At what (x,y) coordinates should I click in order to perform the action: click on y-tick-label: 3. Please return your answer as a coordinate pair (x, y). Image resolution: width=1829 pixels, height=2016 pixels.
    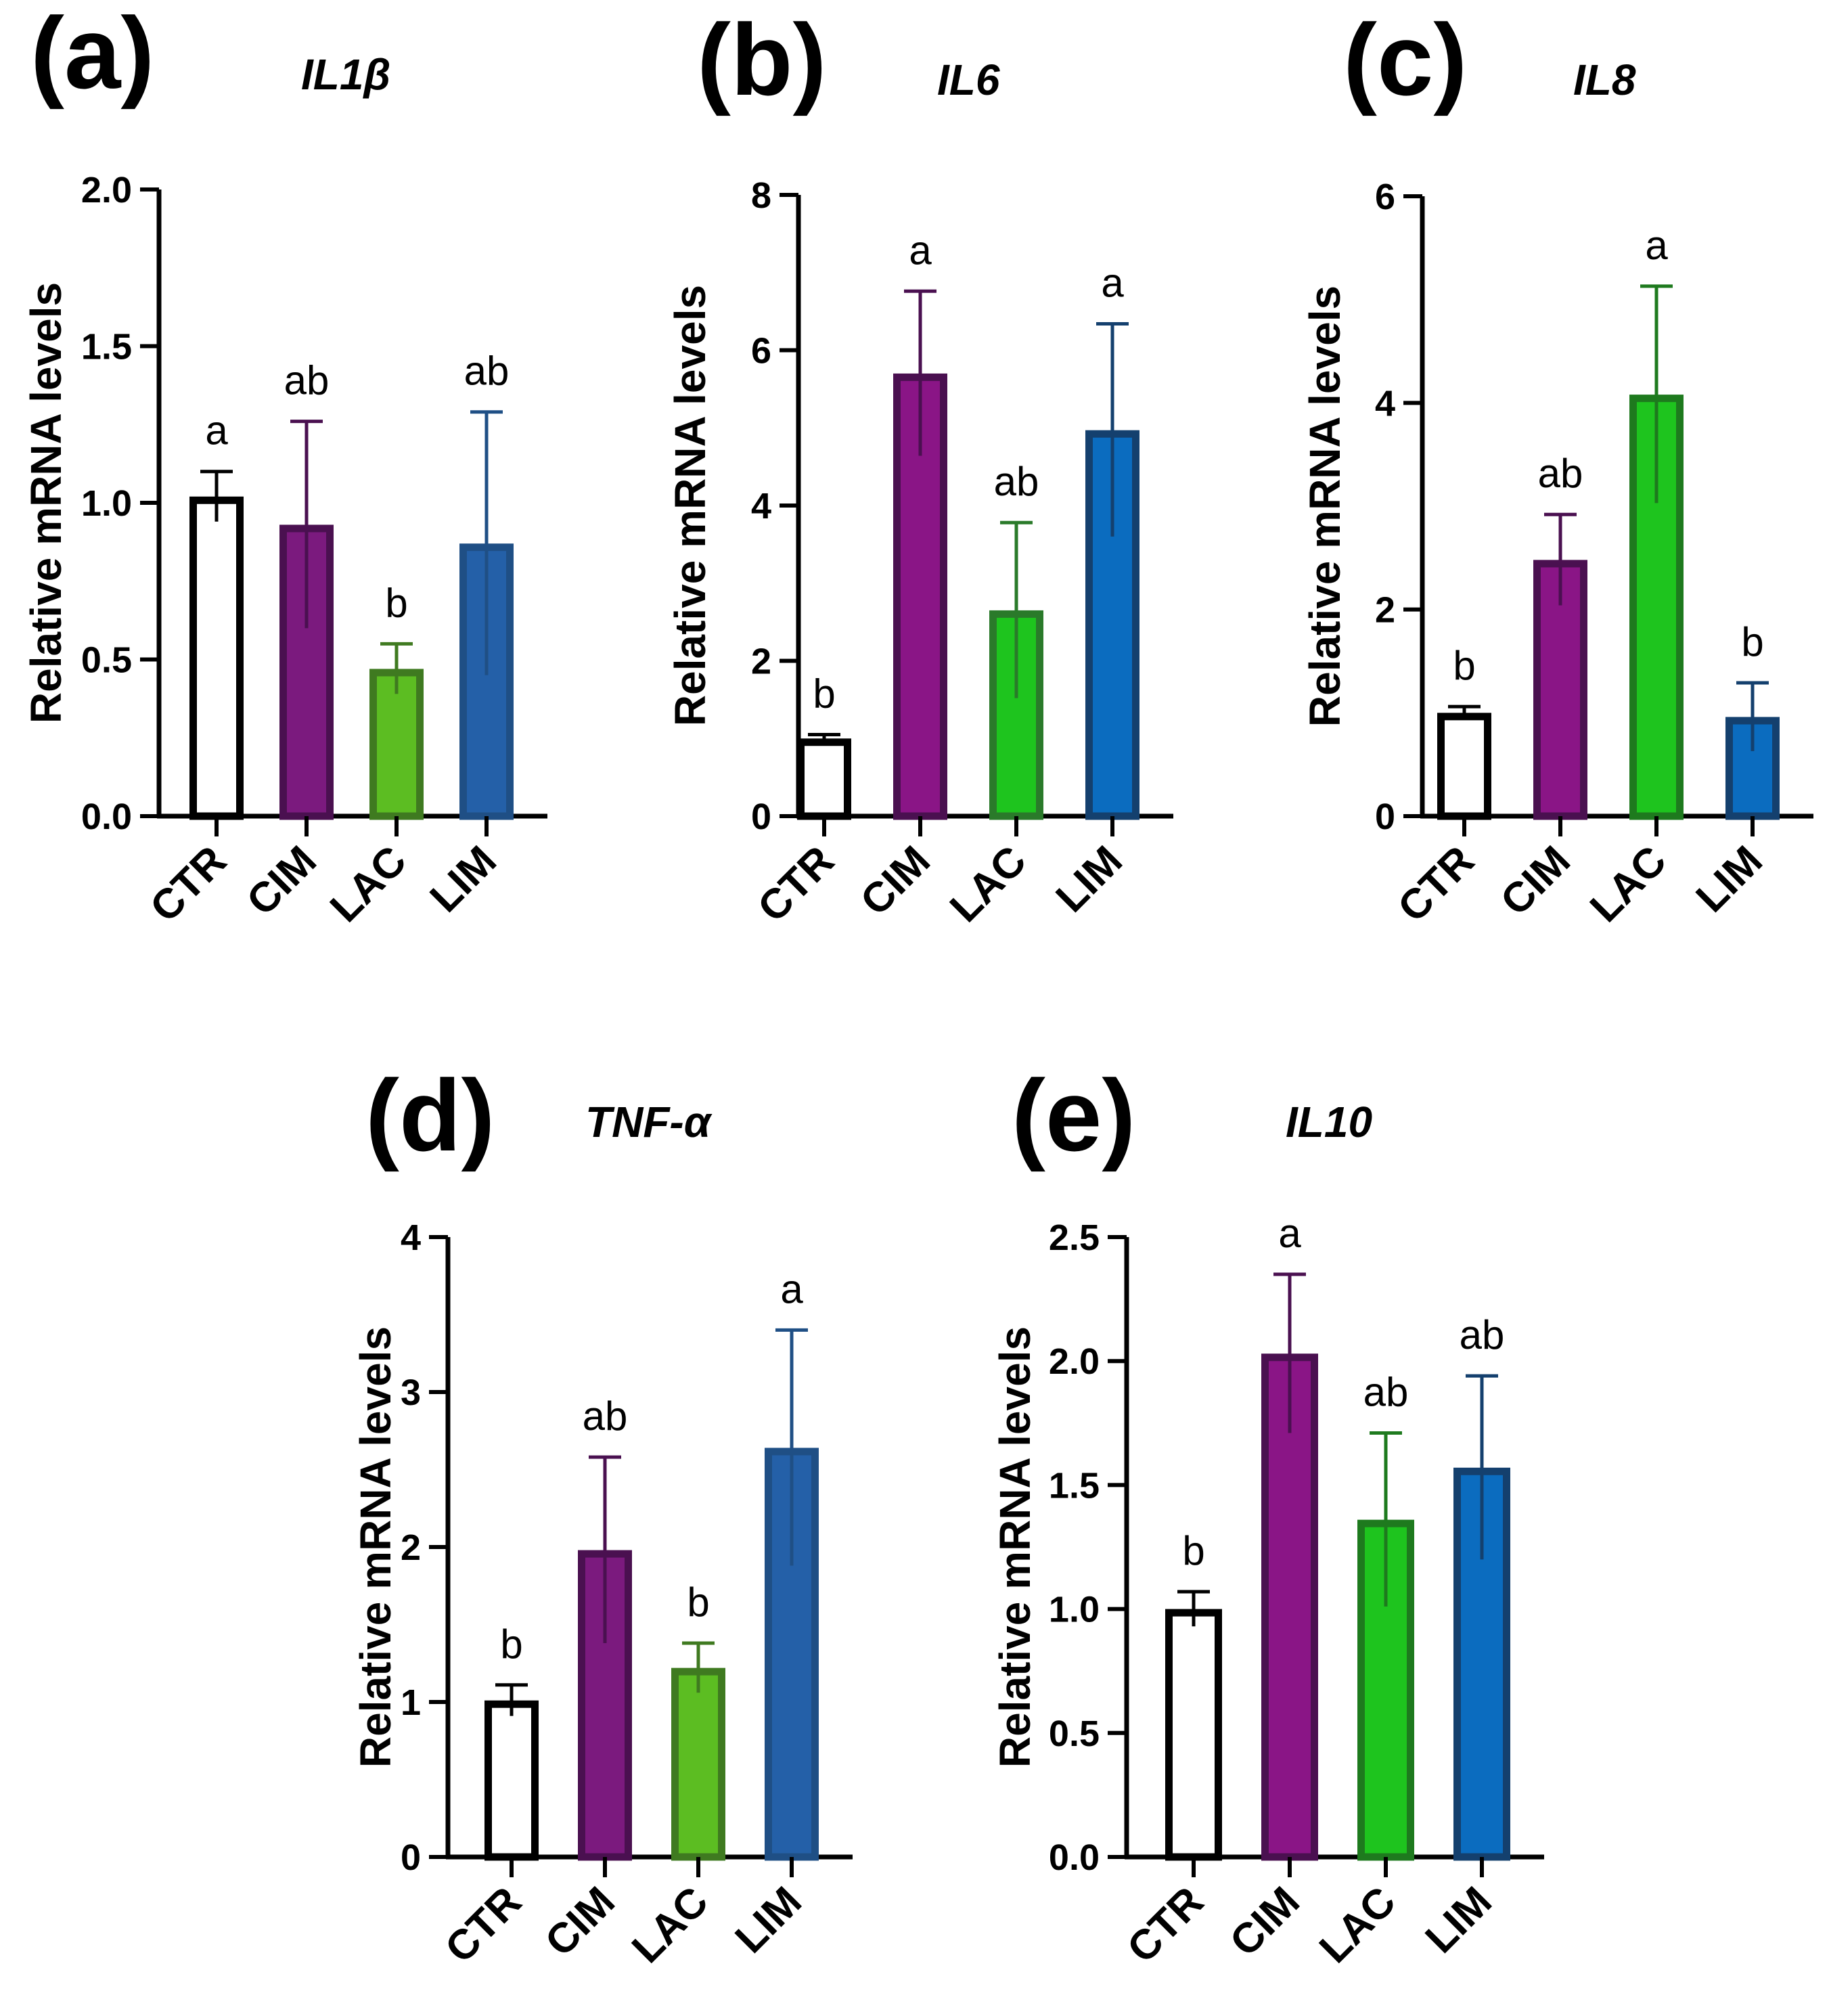
    Looking at the image, I should click on (411, 1392).